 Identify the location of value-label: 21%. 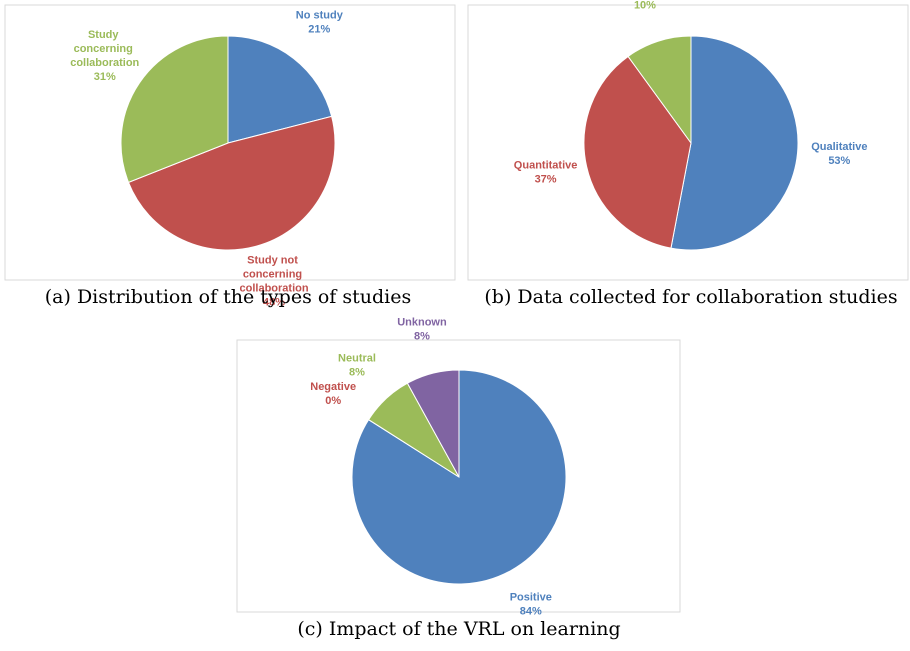
(319, 29).